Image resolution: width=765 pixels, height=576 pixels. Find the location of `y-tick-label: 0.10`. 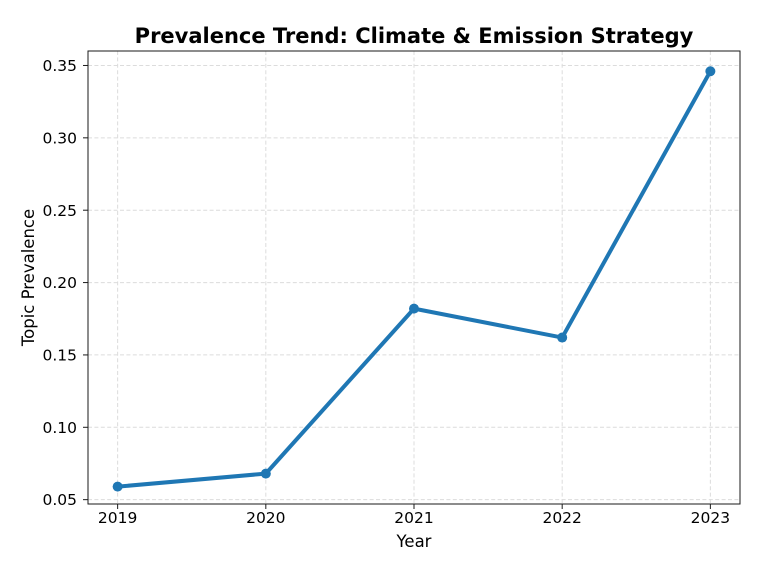

y-tick-label: 0.10 is located at coordinates (59, 428).